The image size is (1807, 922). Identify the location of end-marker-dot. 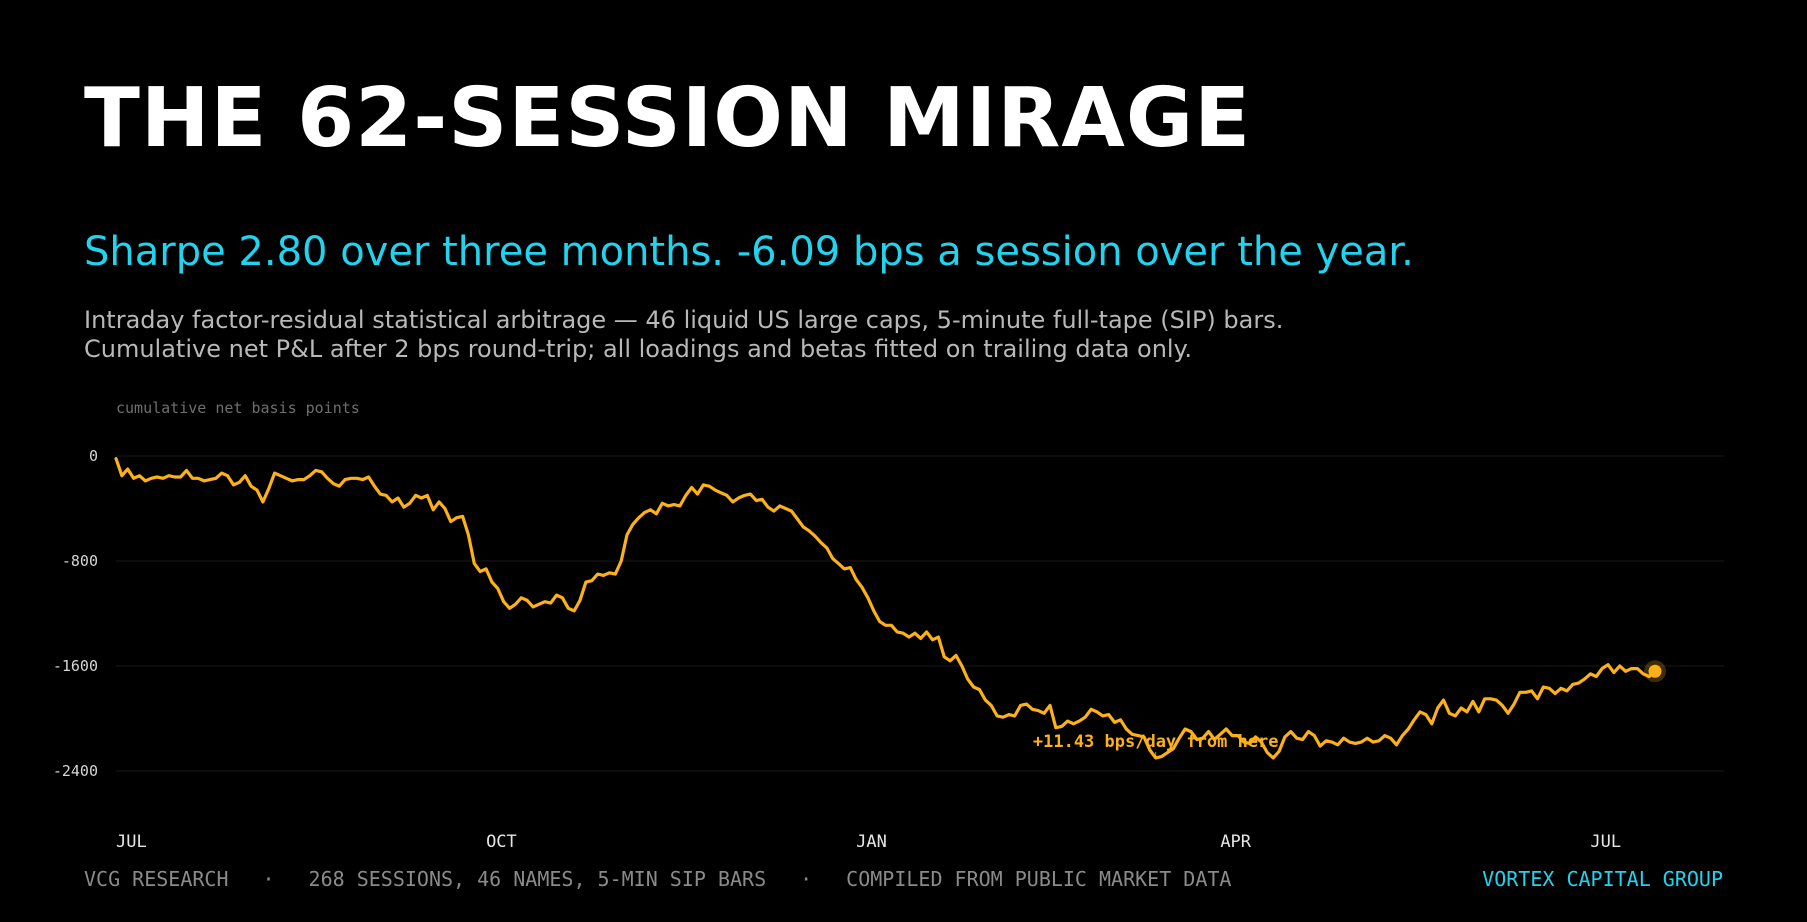
(1655, 671).